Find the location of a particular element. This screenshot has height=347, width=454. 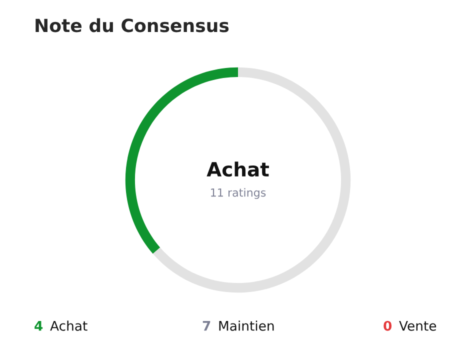

text: 11 ratings is located at coordinates (238, 193).